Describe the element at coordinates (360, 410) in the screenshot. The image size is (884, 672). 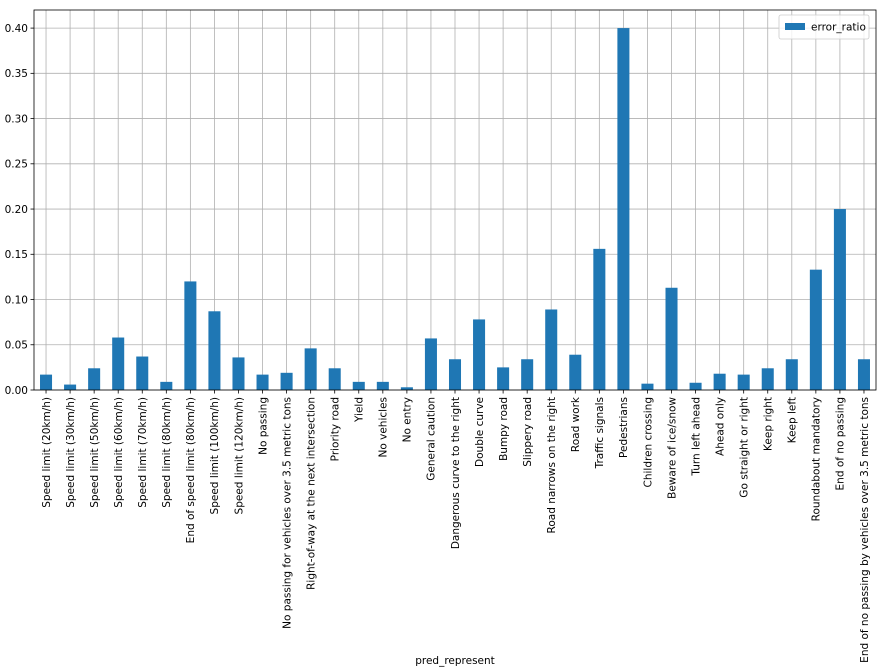
I see `x-tick-label: Yield` at that location.